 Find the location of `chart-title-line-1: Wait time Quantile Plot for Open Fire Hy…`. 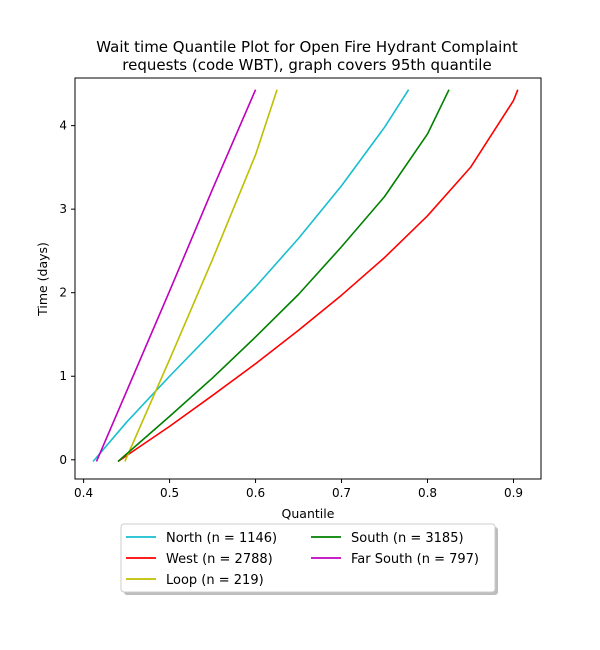

chart-title-line-1: Wait time Quantile Plot for Open Fire Hy… is located at coordinates (307, 47).